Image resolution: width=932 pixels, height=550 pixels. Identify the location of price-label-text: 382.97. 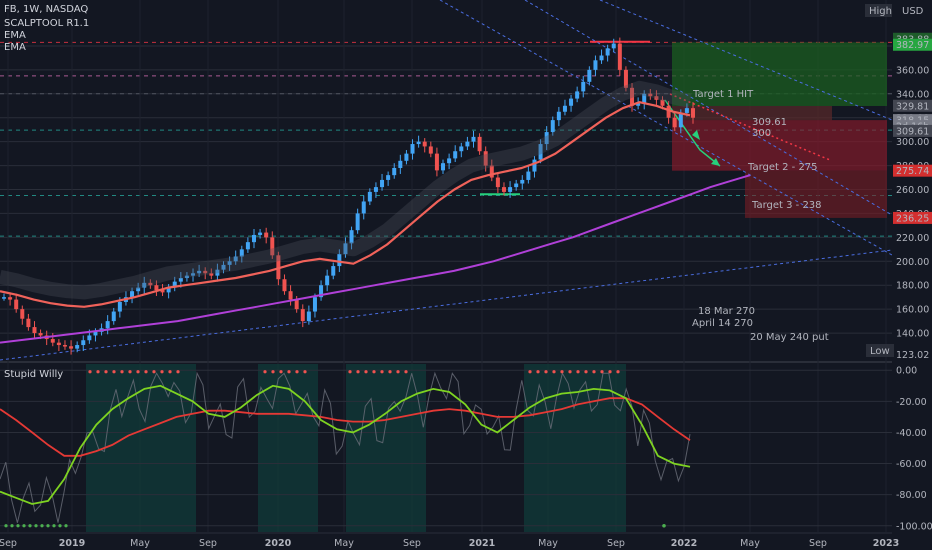
(912, 45).